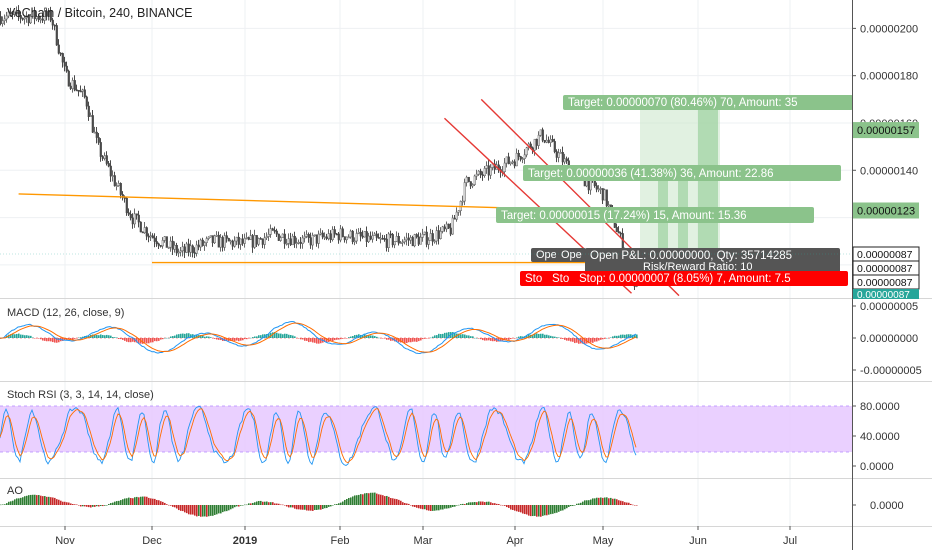 Image resolution: width=932 pixels, height=555 pixels. What do you see at coordinates (712, 261) in the screenshot?
I see `open-info-box` at bounding box center [712, 261].